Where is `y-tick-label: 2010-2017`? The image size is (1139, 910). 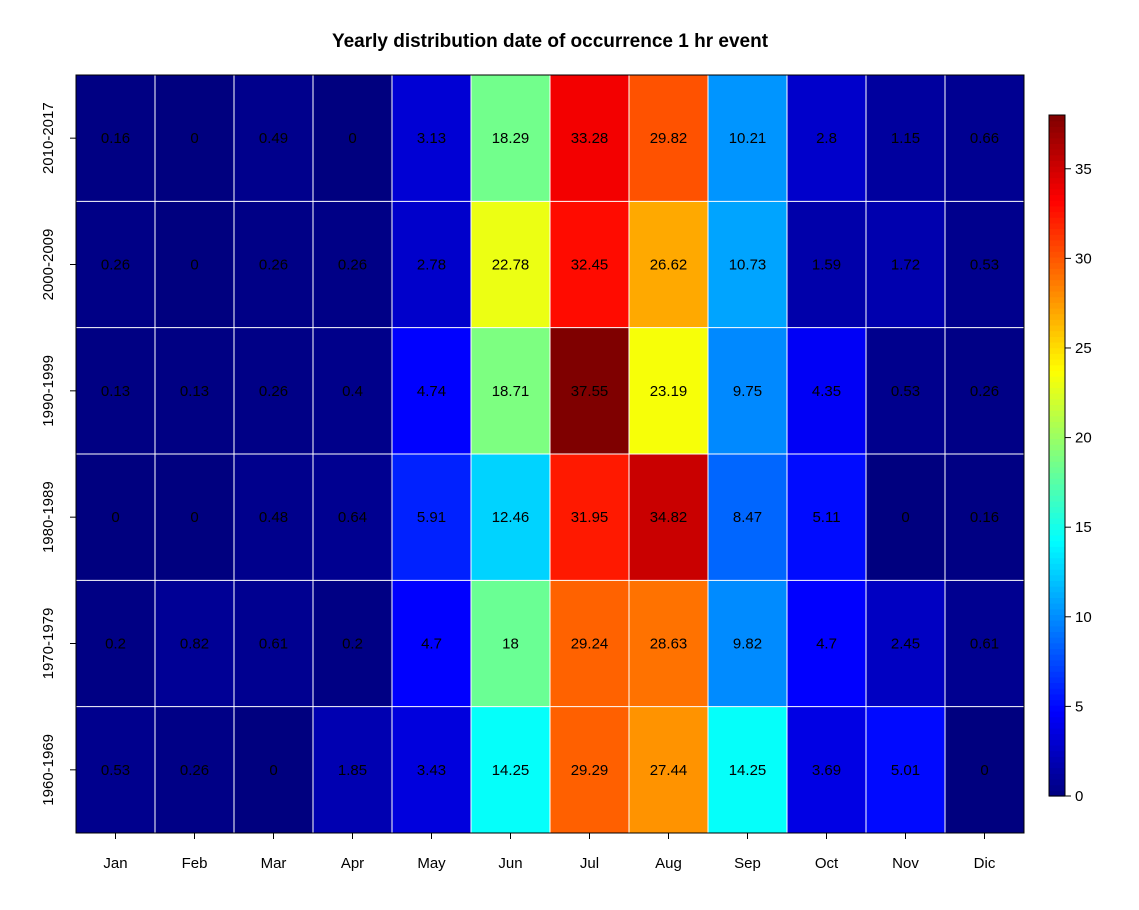 y-tick-label: 2010-2017 is located at coordinates (48, 138).